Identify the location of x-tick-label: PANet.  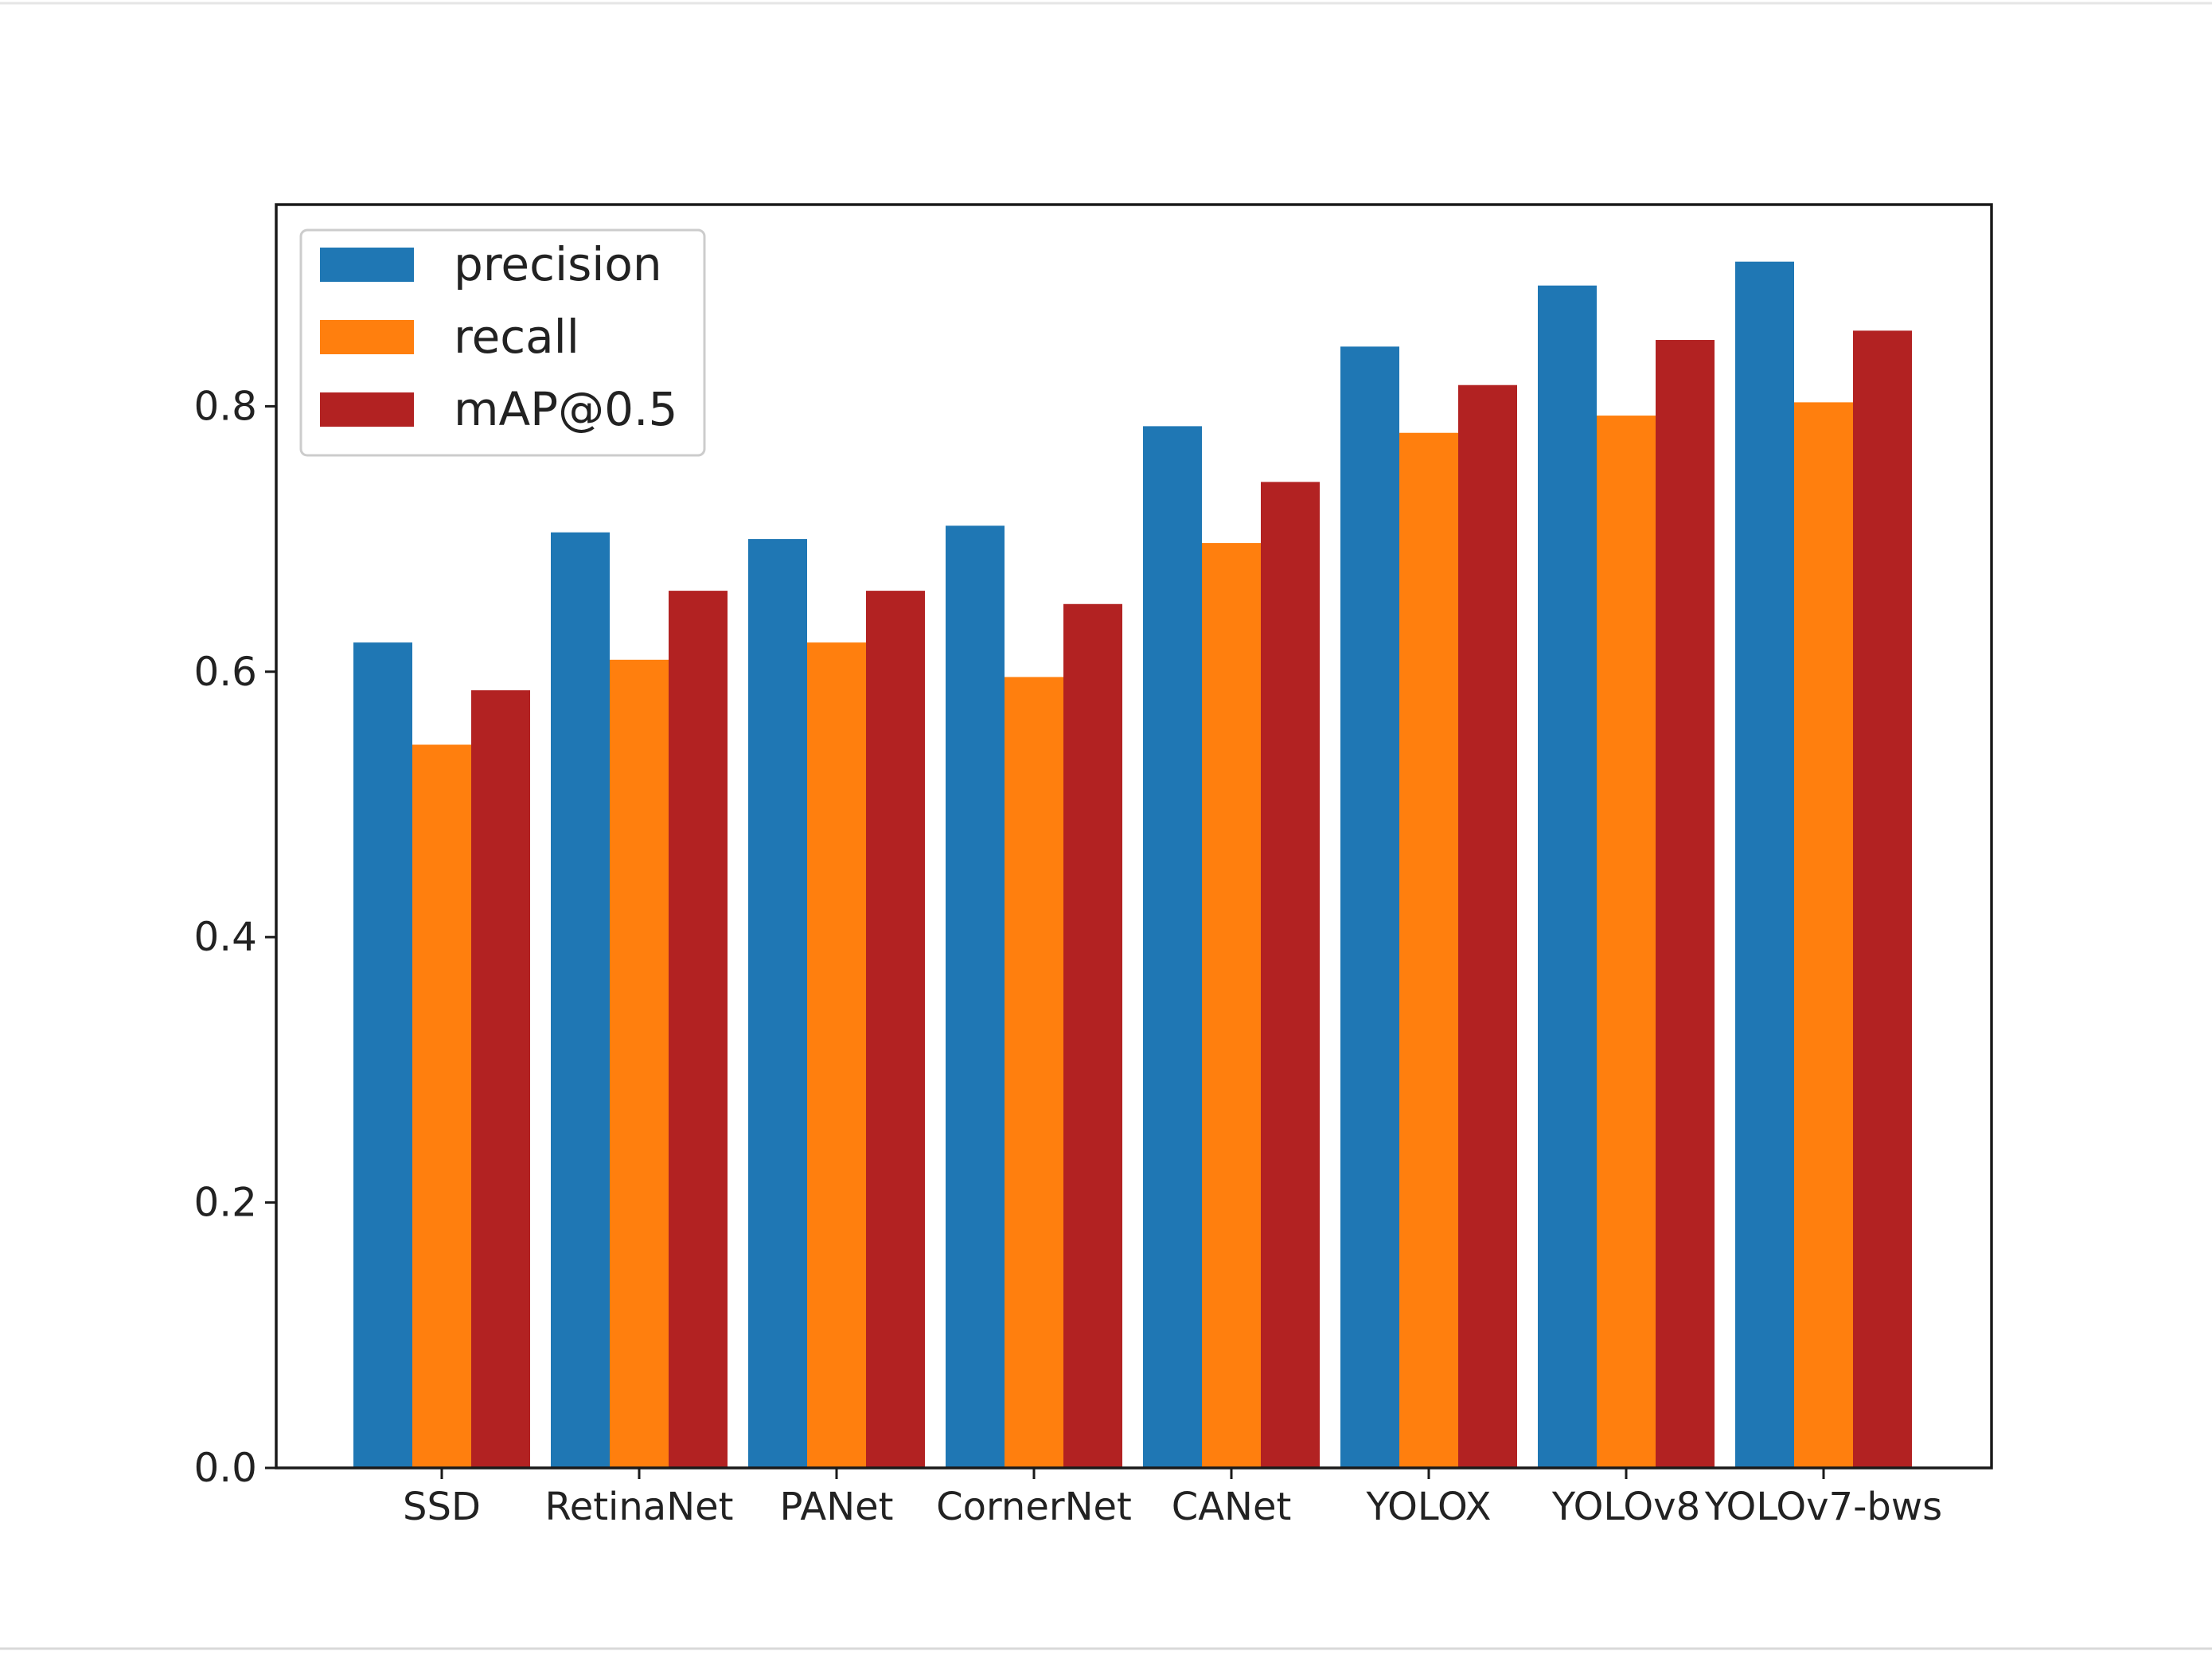
(837, 1507).